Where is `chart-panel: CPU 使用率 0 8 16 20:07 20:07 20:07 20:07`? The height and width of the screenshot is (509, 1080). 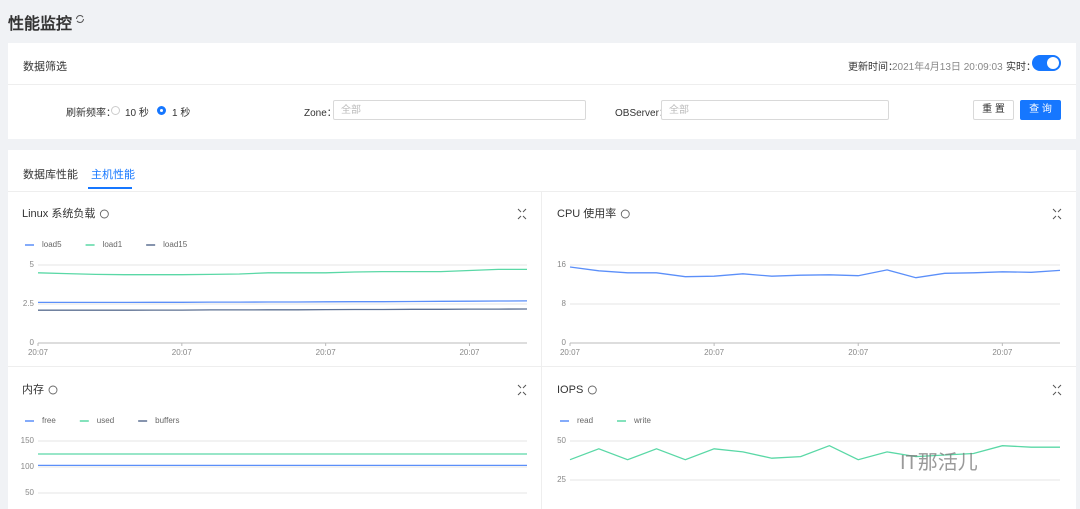 chart-panel: CPU 使用率 0 8 16 20:07 20:07 20:07 20:07 is located at coordinates (809, 281).